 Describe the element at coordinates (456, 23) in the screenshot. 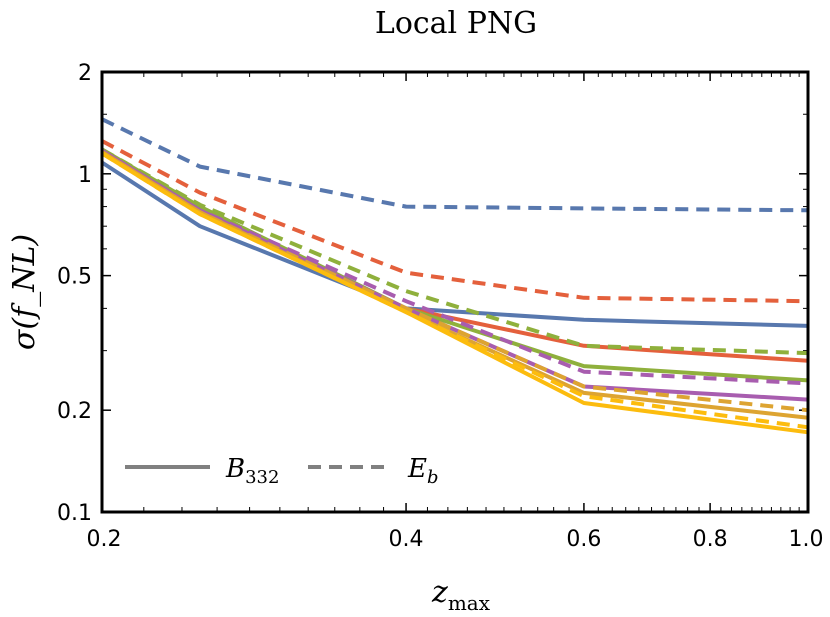

I see `chart-title: Local PNG` at that location.